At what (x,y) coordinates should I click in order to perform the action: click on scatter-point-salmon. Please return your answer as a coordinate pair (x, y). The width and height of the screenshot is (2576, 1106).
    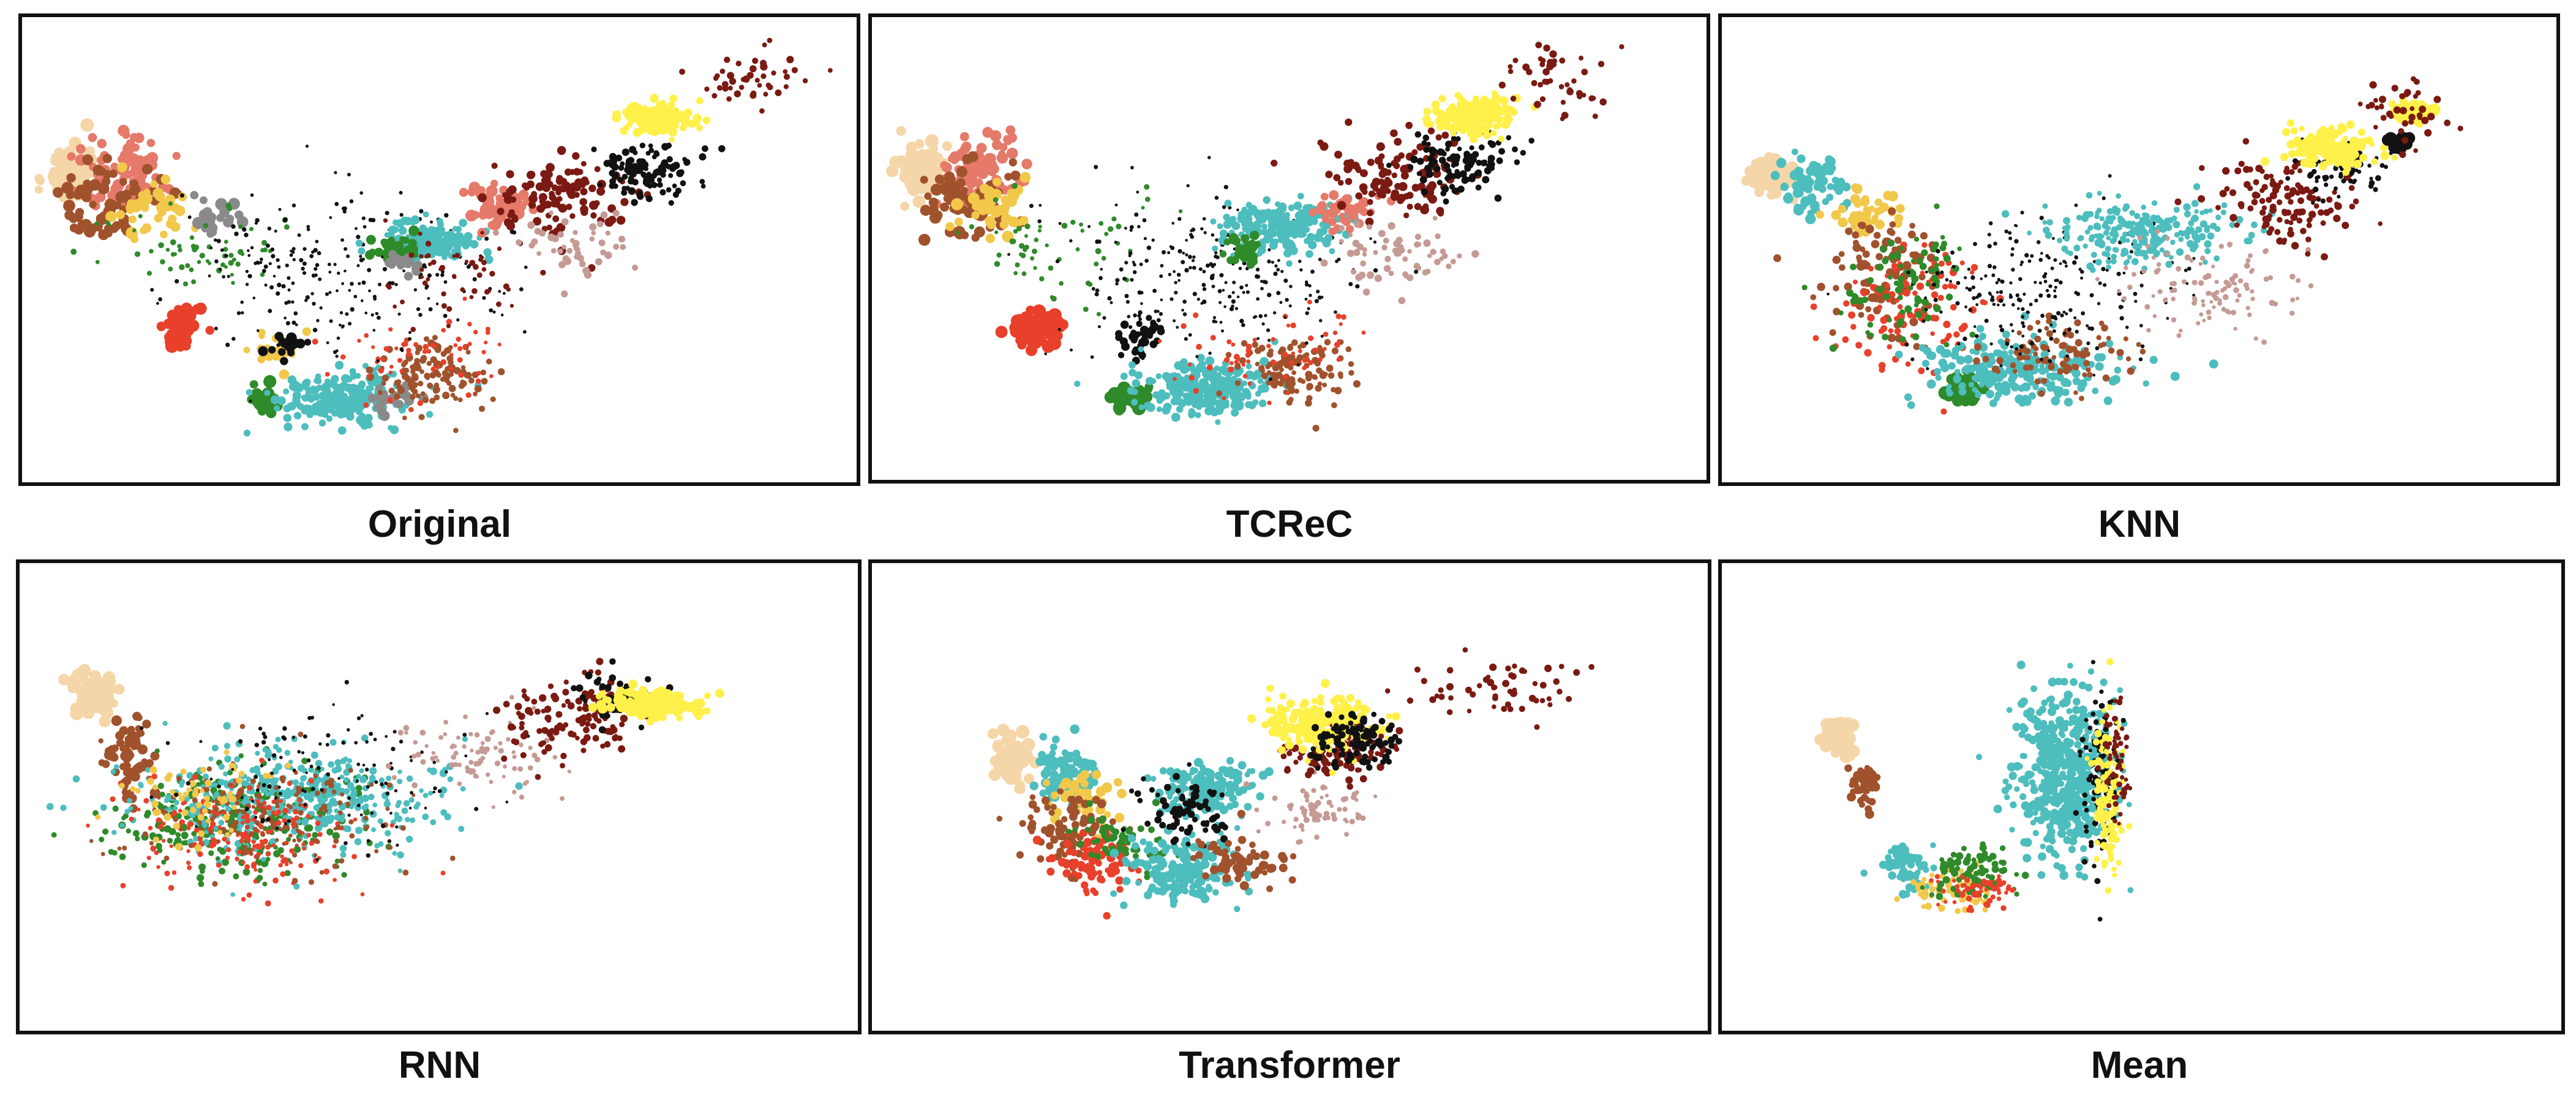
    Looking at the image, I should click on (1364, 202).